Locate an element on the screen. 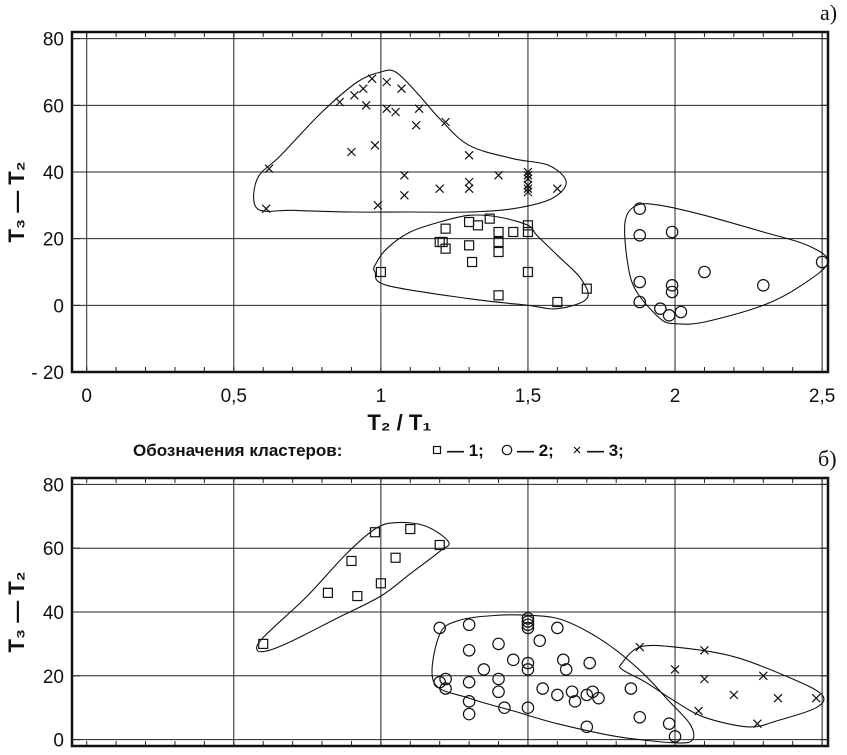 This screenshot has width=847, height=755. cluster-2-outline is located at coordinates (726, 264).